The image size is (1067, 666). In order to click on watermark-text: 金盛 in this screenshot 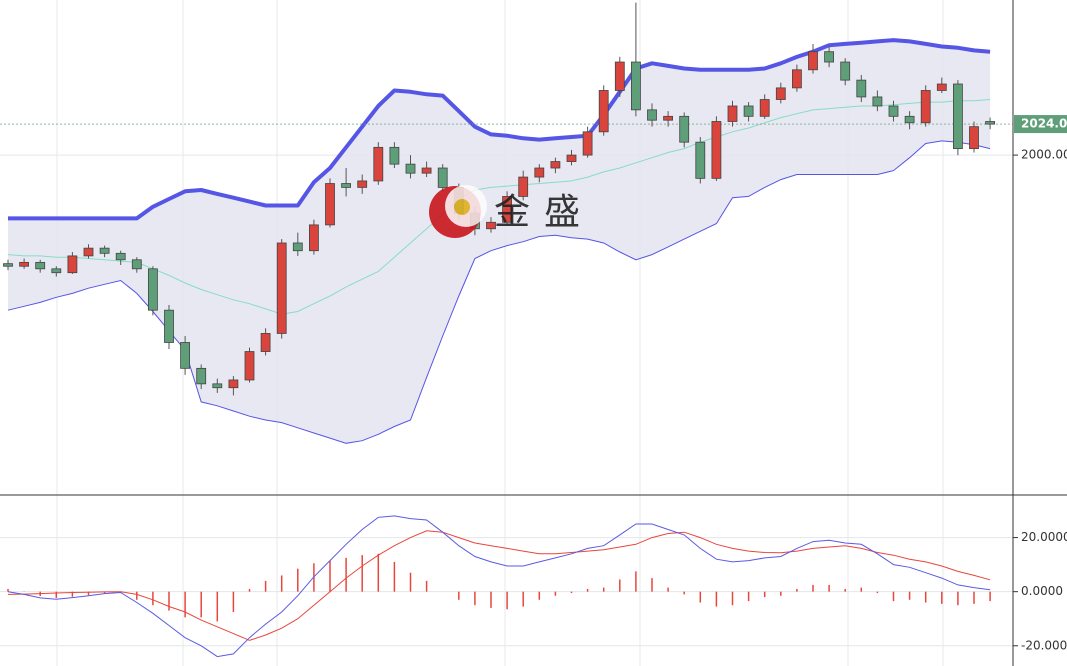, I will do `click(544, 212)`.